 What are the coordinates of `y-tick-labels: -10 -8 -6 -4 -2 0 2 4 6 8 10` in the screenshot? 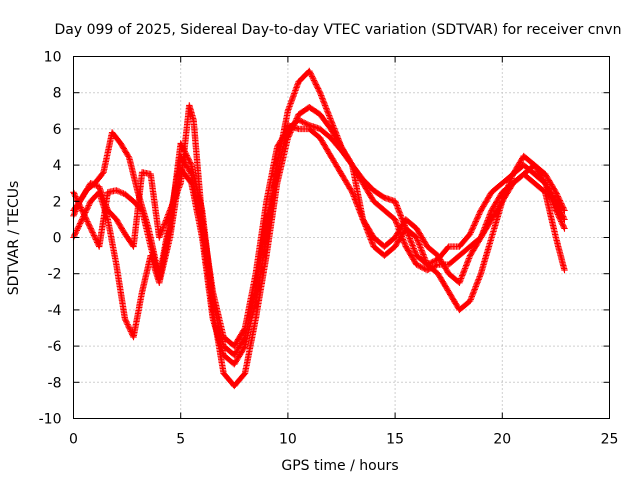 It's located at (50, 239).